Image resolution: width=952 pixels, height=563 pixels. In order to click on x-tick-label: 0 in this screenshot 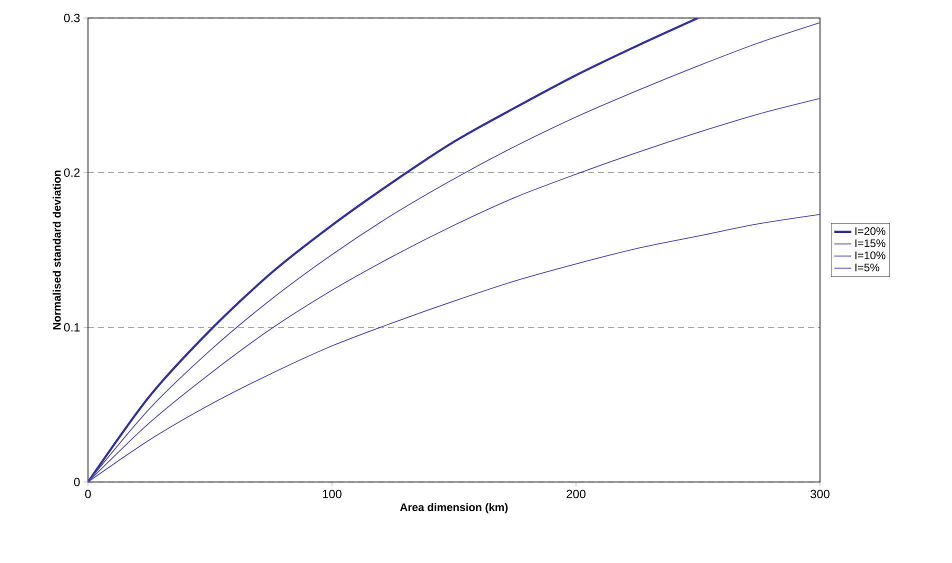, I will do `click(88, 494)`.